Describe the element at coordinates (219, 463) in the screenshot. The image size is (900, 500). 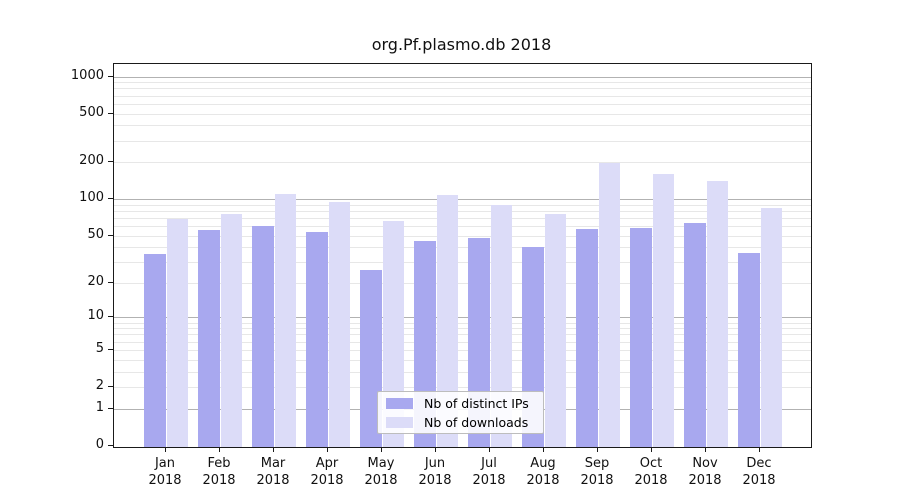
I see `month-label: Feb` at that location.